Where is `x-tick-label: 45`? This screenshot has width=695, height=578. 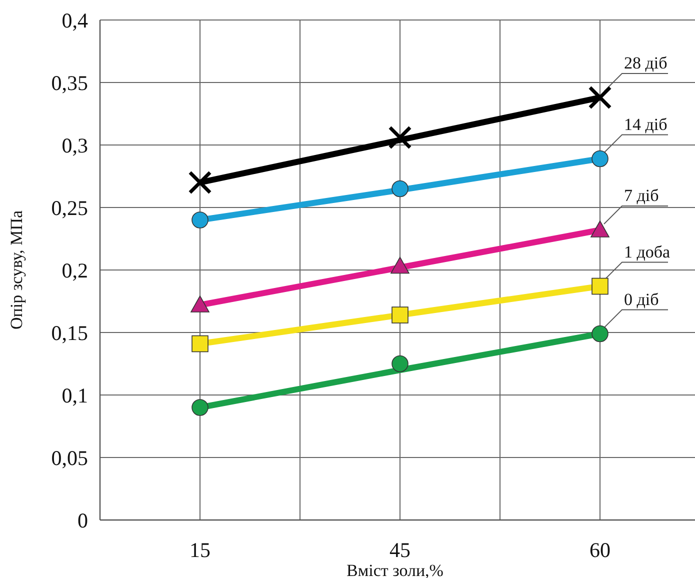 x-tick-label: 45 is located at coordinates (400, 550).